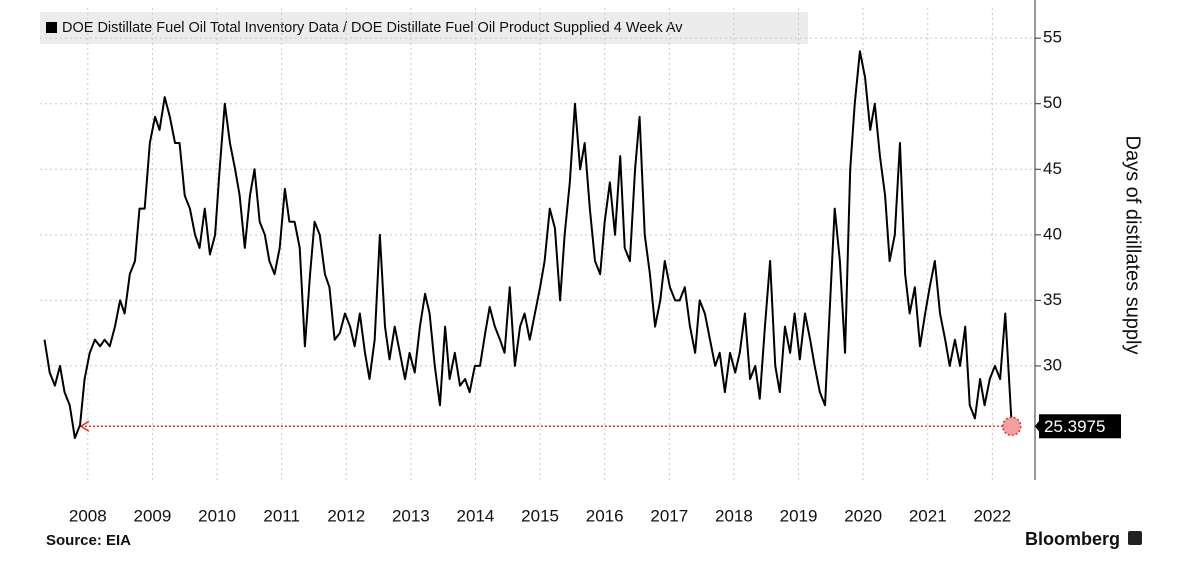 Image resolution: width=1200 pixels, height=580 pixels. What do you see at coordinates (1052, 102) in the screenshot?
I see `y-tick-label: 50` at bounding box center [1052, 102].